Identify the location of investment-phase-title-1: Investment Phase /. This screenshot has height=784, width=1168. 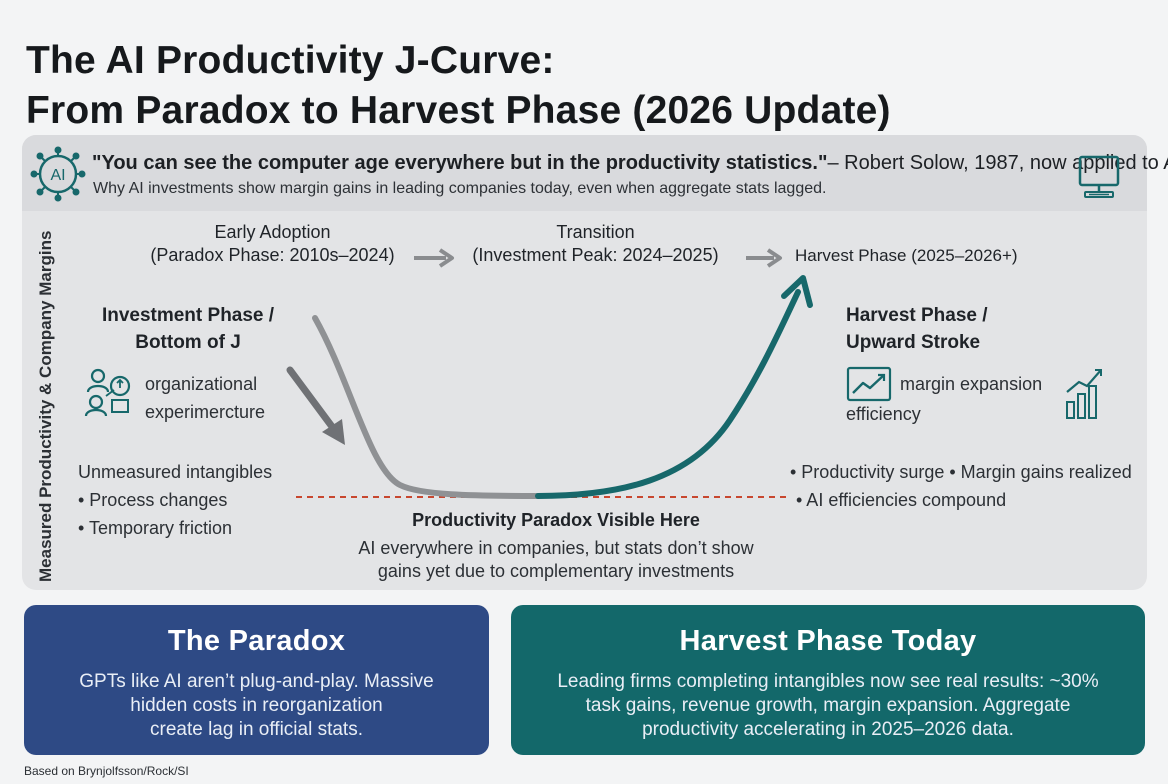
(188, 315).